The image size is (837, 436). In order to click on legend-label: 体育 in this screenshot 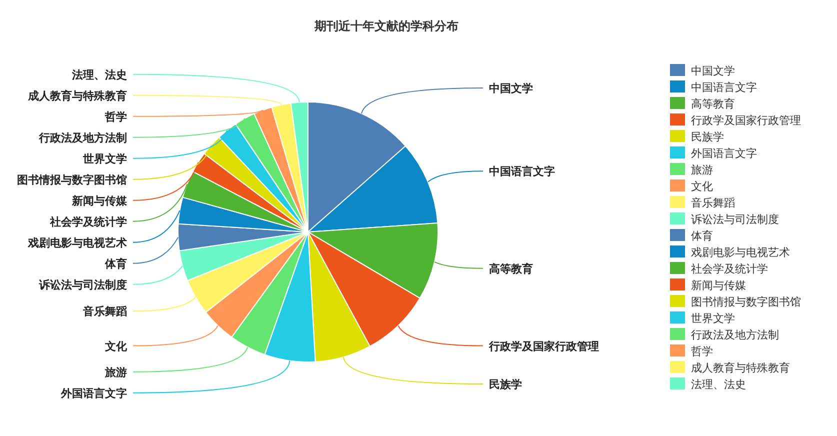, I will do `click(702, 236)`.